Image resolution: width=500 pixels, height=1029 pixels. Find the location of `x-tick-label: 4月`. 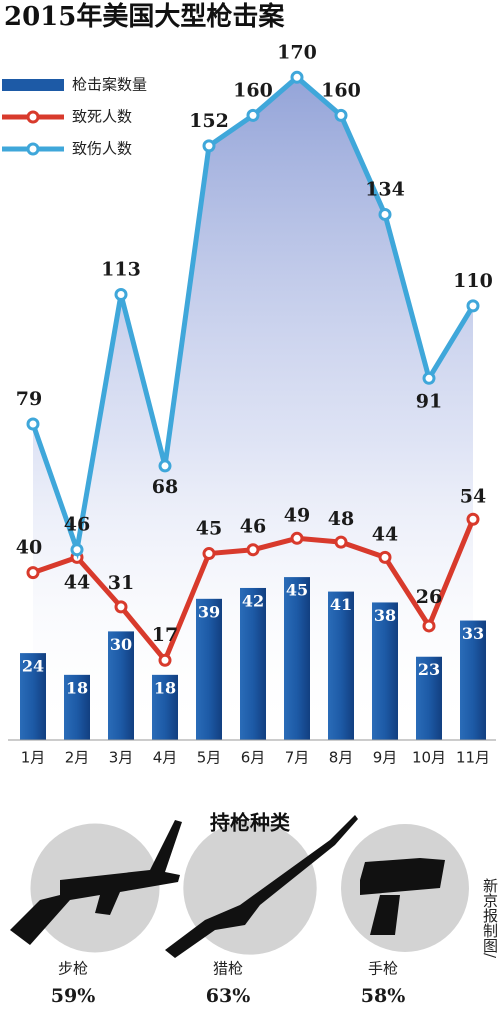

x-tick-label: 4月 is located at coordinates (165, 758).